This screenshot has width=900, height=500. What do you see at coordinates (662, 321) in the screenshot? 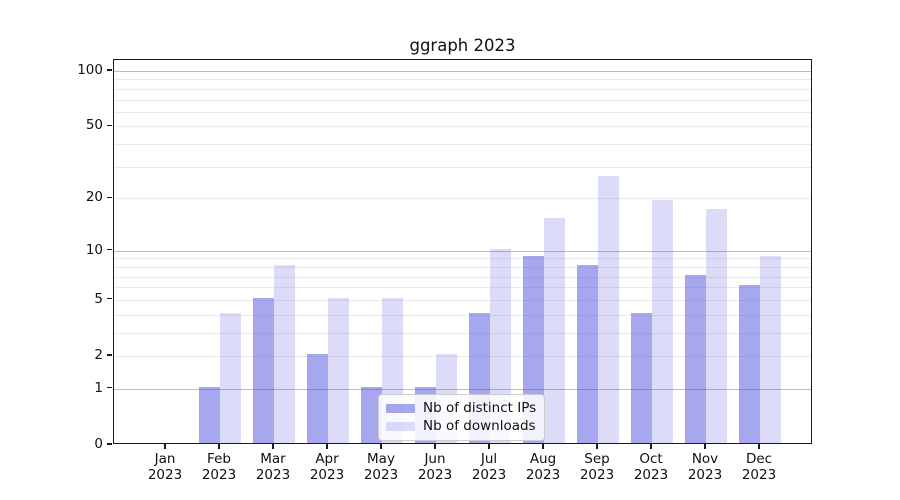
I see `bar-downloads-oct` at bounding box center [662, 321].